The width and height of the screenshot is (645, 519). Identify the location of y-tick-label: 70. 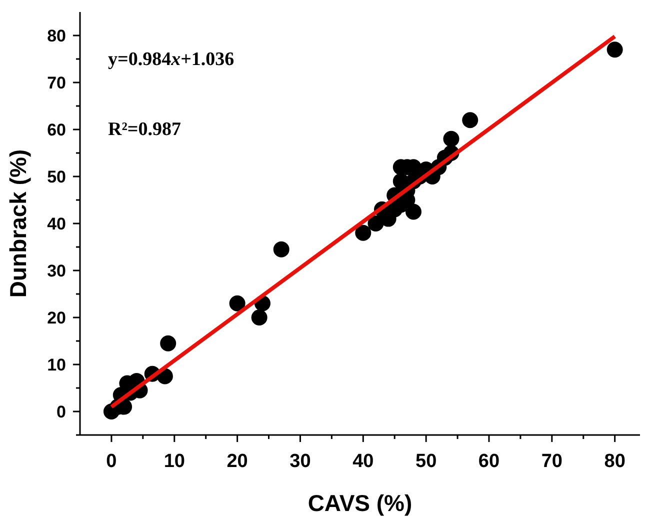
(56, 82).